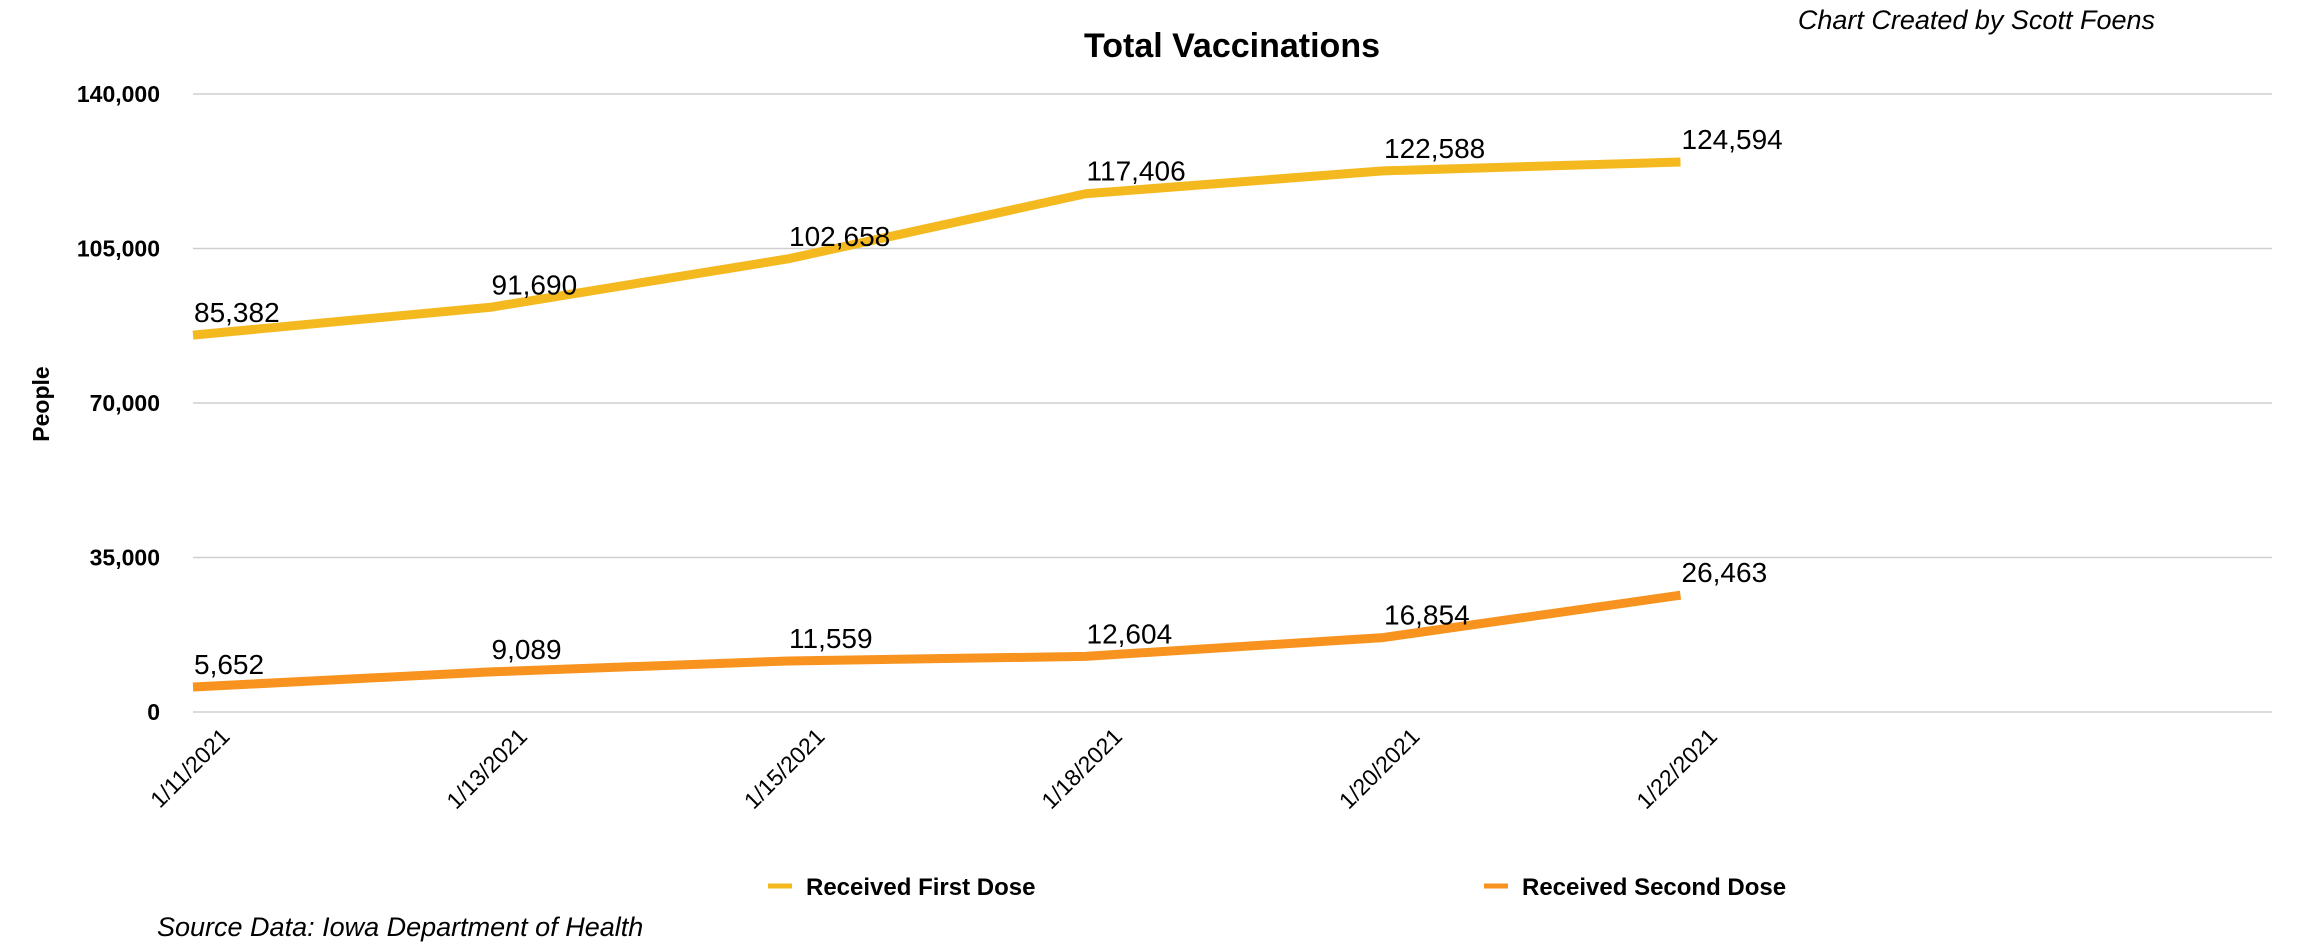 The width and height of the screenshot is (2298, 948). I want to click on y-tick-label: 105,000, so click(118, 249).